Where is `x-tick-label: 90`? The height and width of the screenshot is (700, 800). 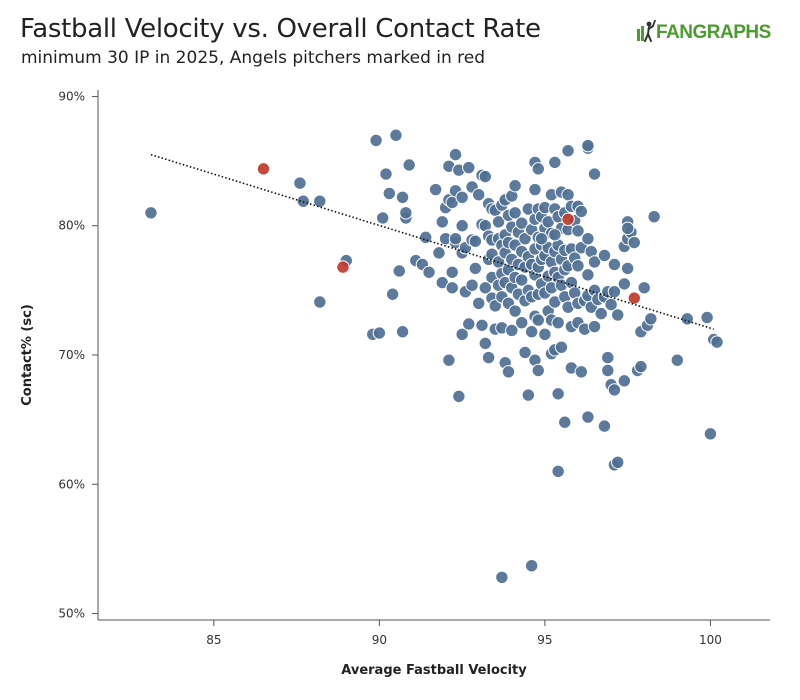 x-tick-label: 90 is located at coordinates (379, 640).